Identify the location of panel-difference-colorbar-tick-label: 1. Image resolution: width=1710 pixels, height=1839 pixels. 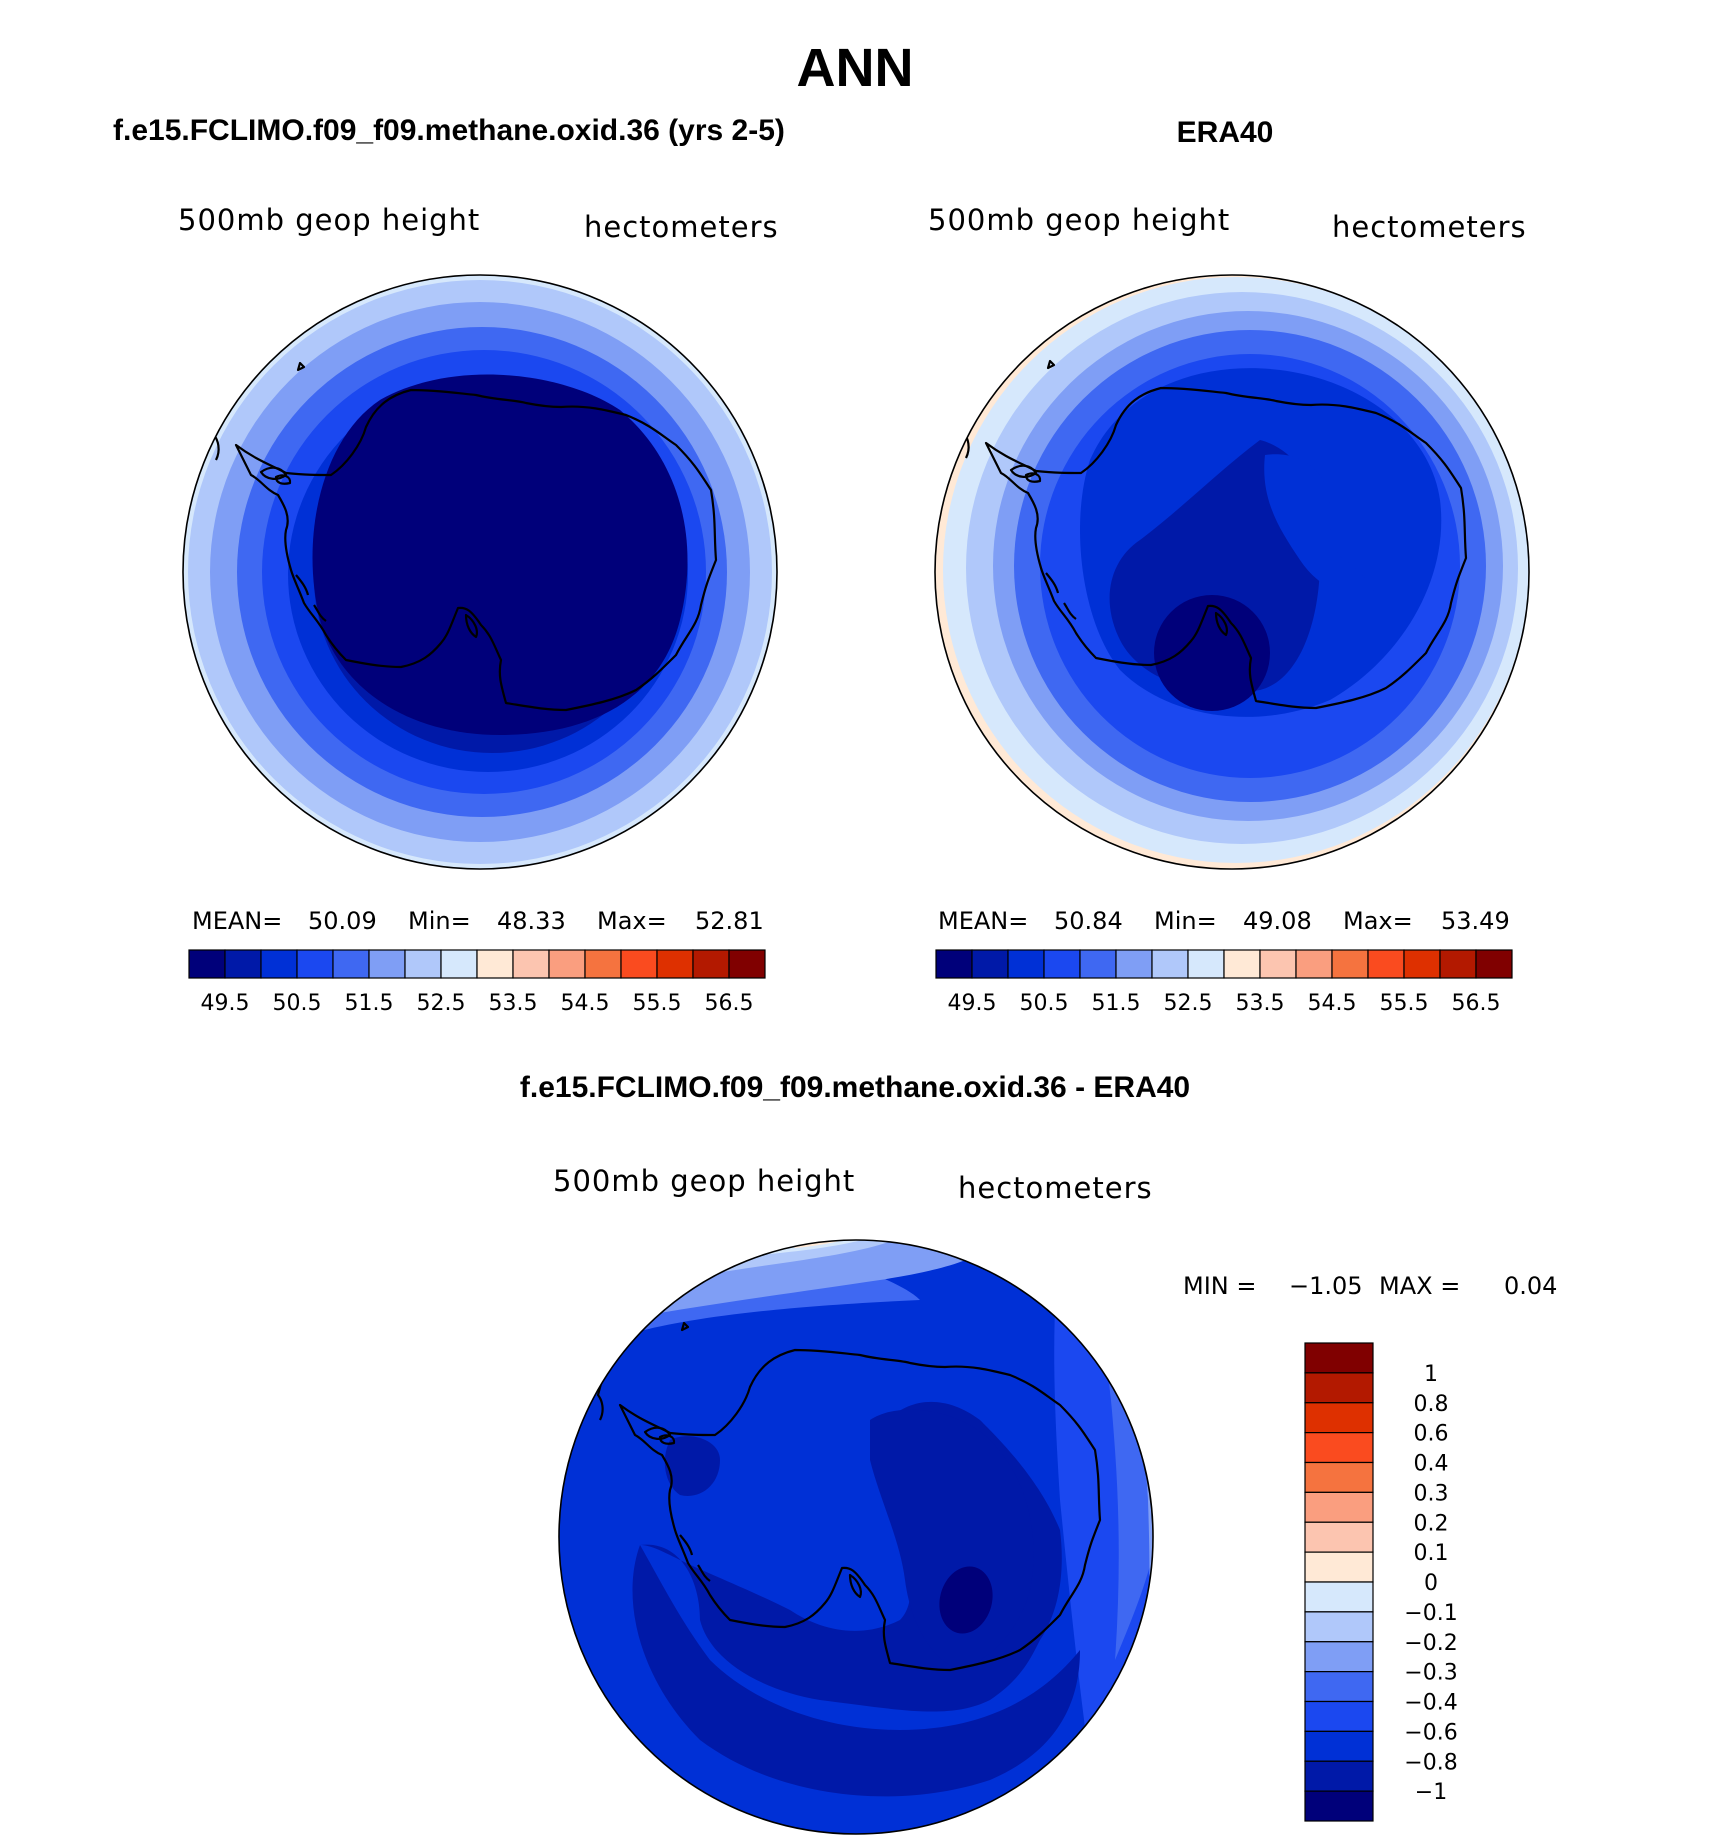
(1431, 1374).